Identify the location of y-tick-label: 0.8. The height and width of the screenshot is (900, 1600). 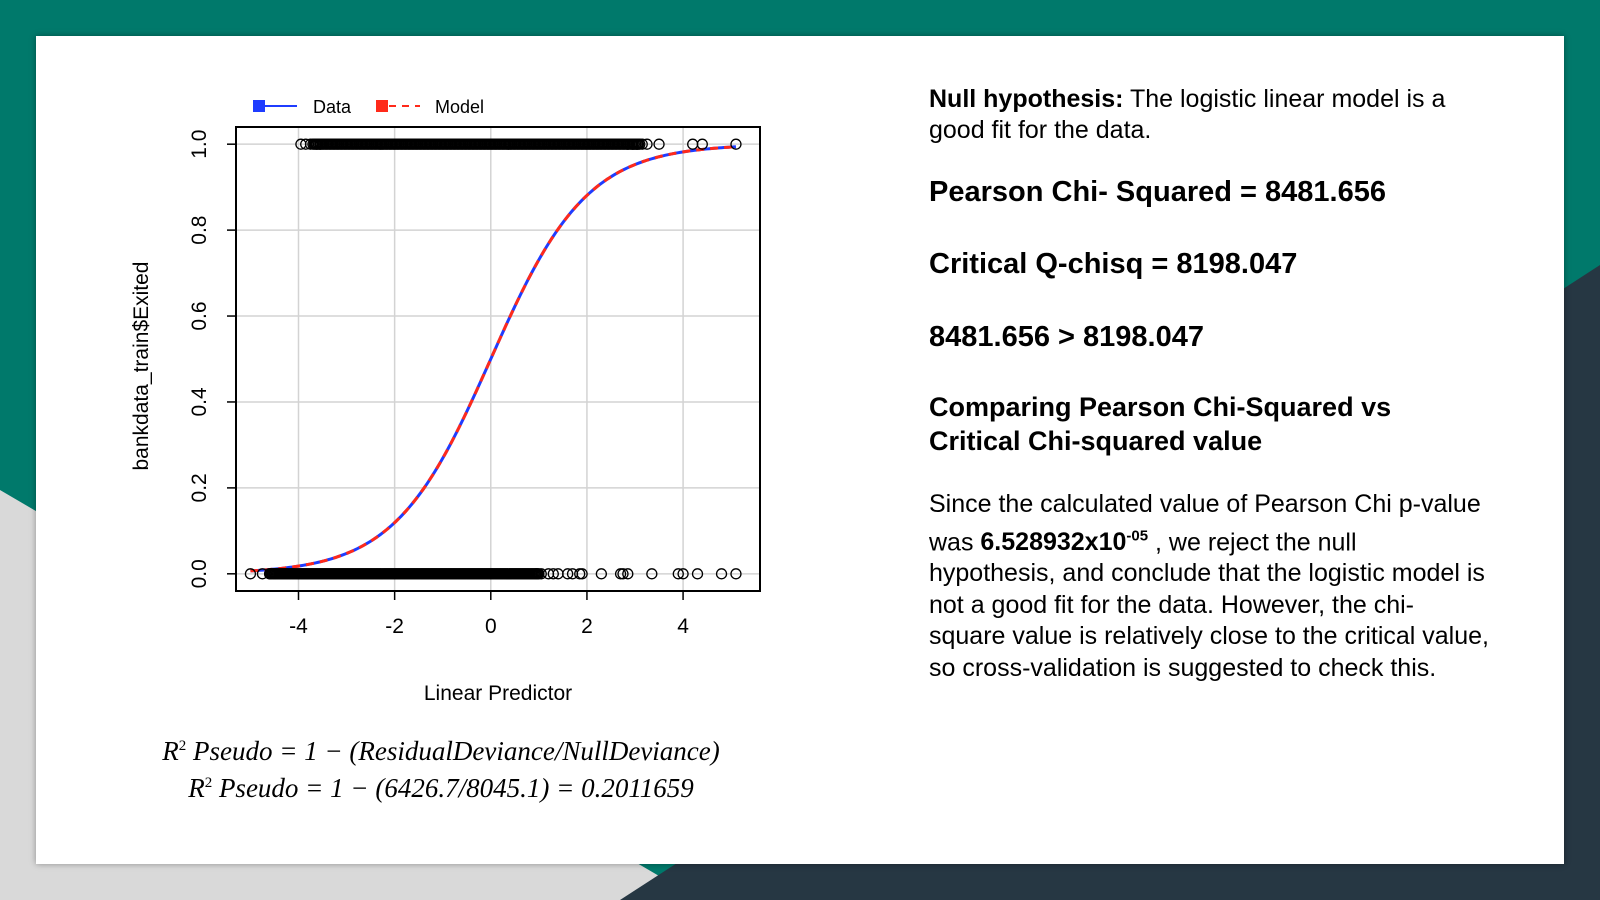
(199, 230).